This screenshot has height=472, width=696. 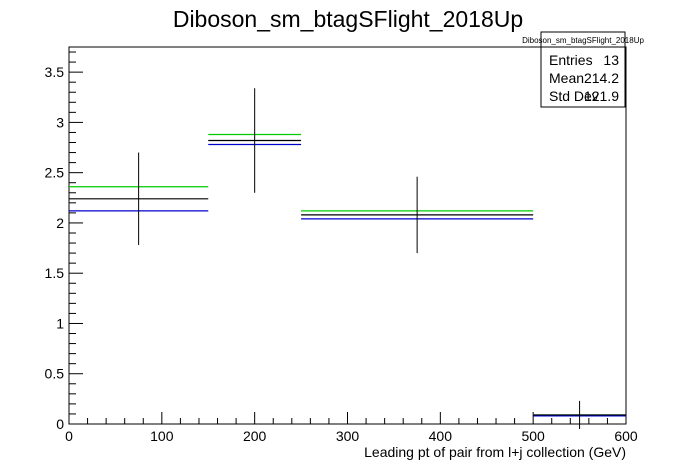 I want to click on y-tick-label: 2.5, so click(x=55, y=173).